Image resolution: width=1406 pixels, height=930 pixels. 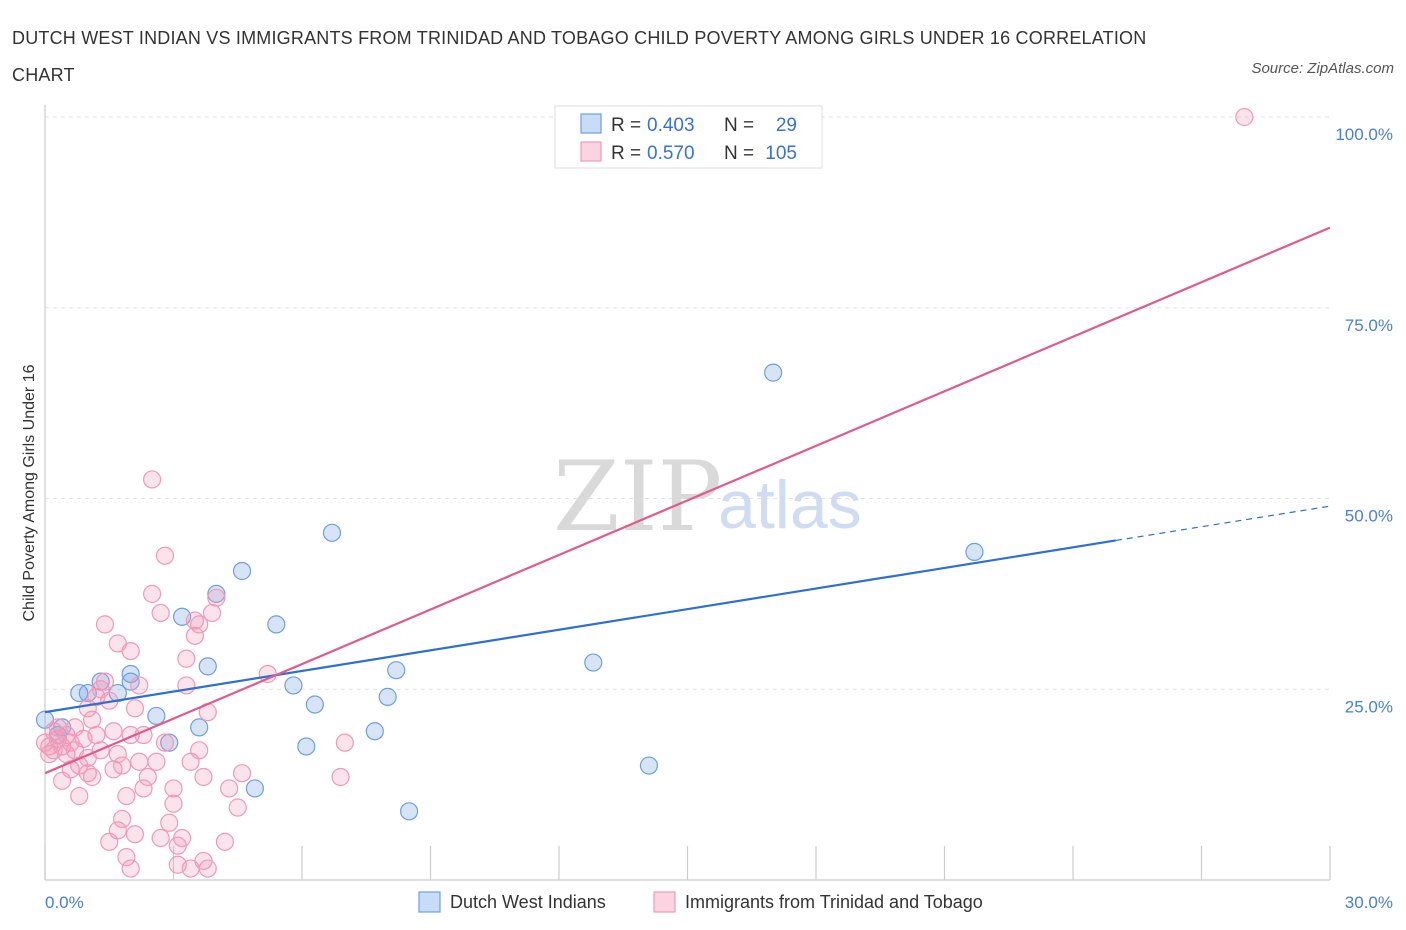 I want to click on legend-r-label-2: R =, so click(x=626, y=153).